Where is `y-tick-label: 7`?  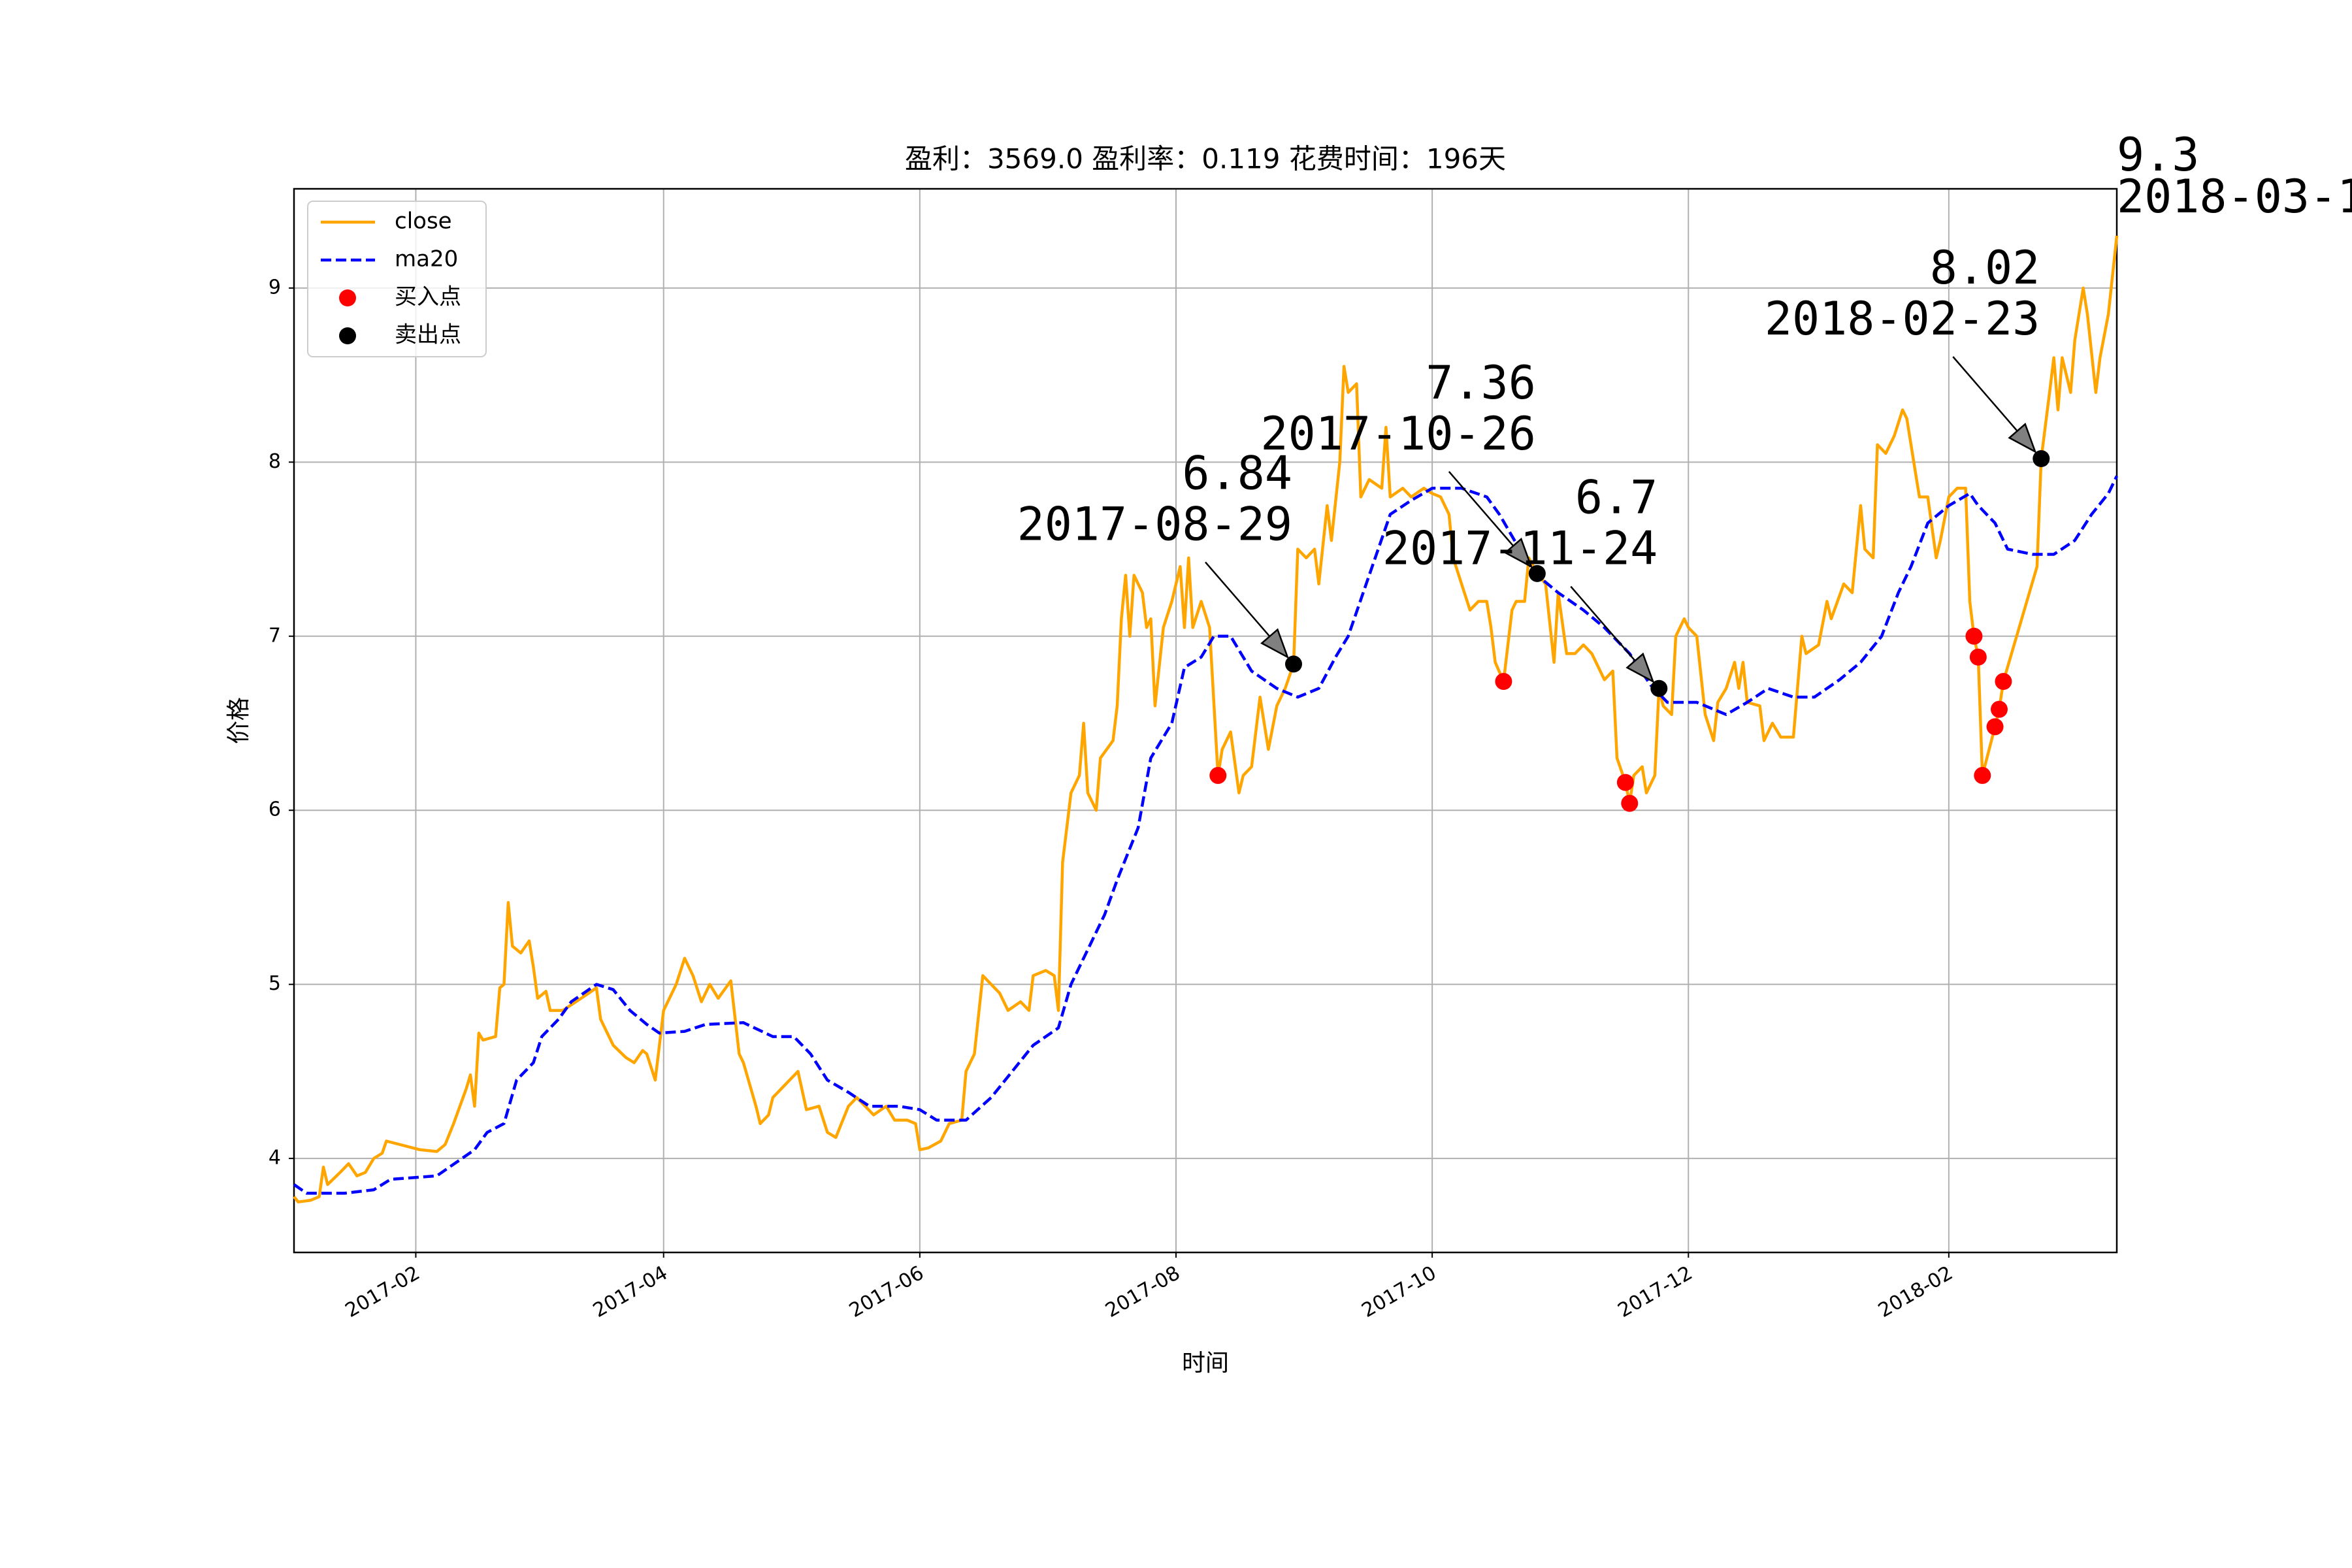
y-tick-label: 7 is located at coordinates (275, 635).